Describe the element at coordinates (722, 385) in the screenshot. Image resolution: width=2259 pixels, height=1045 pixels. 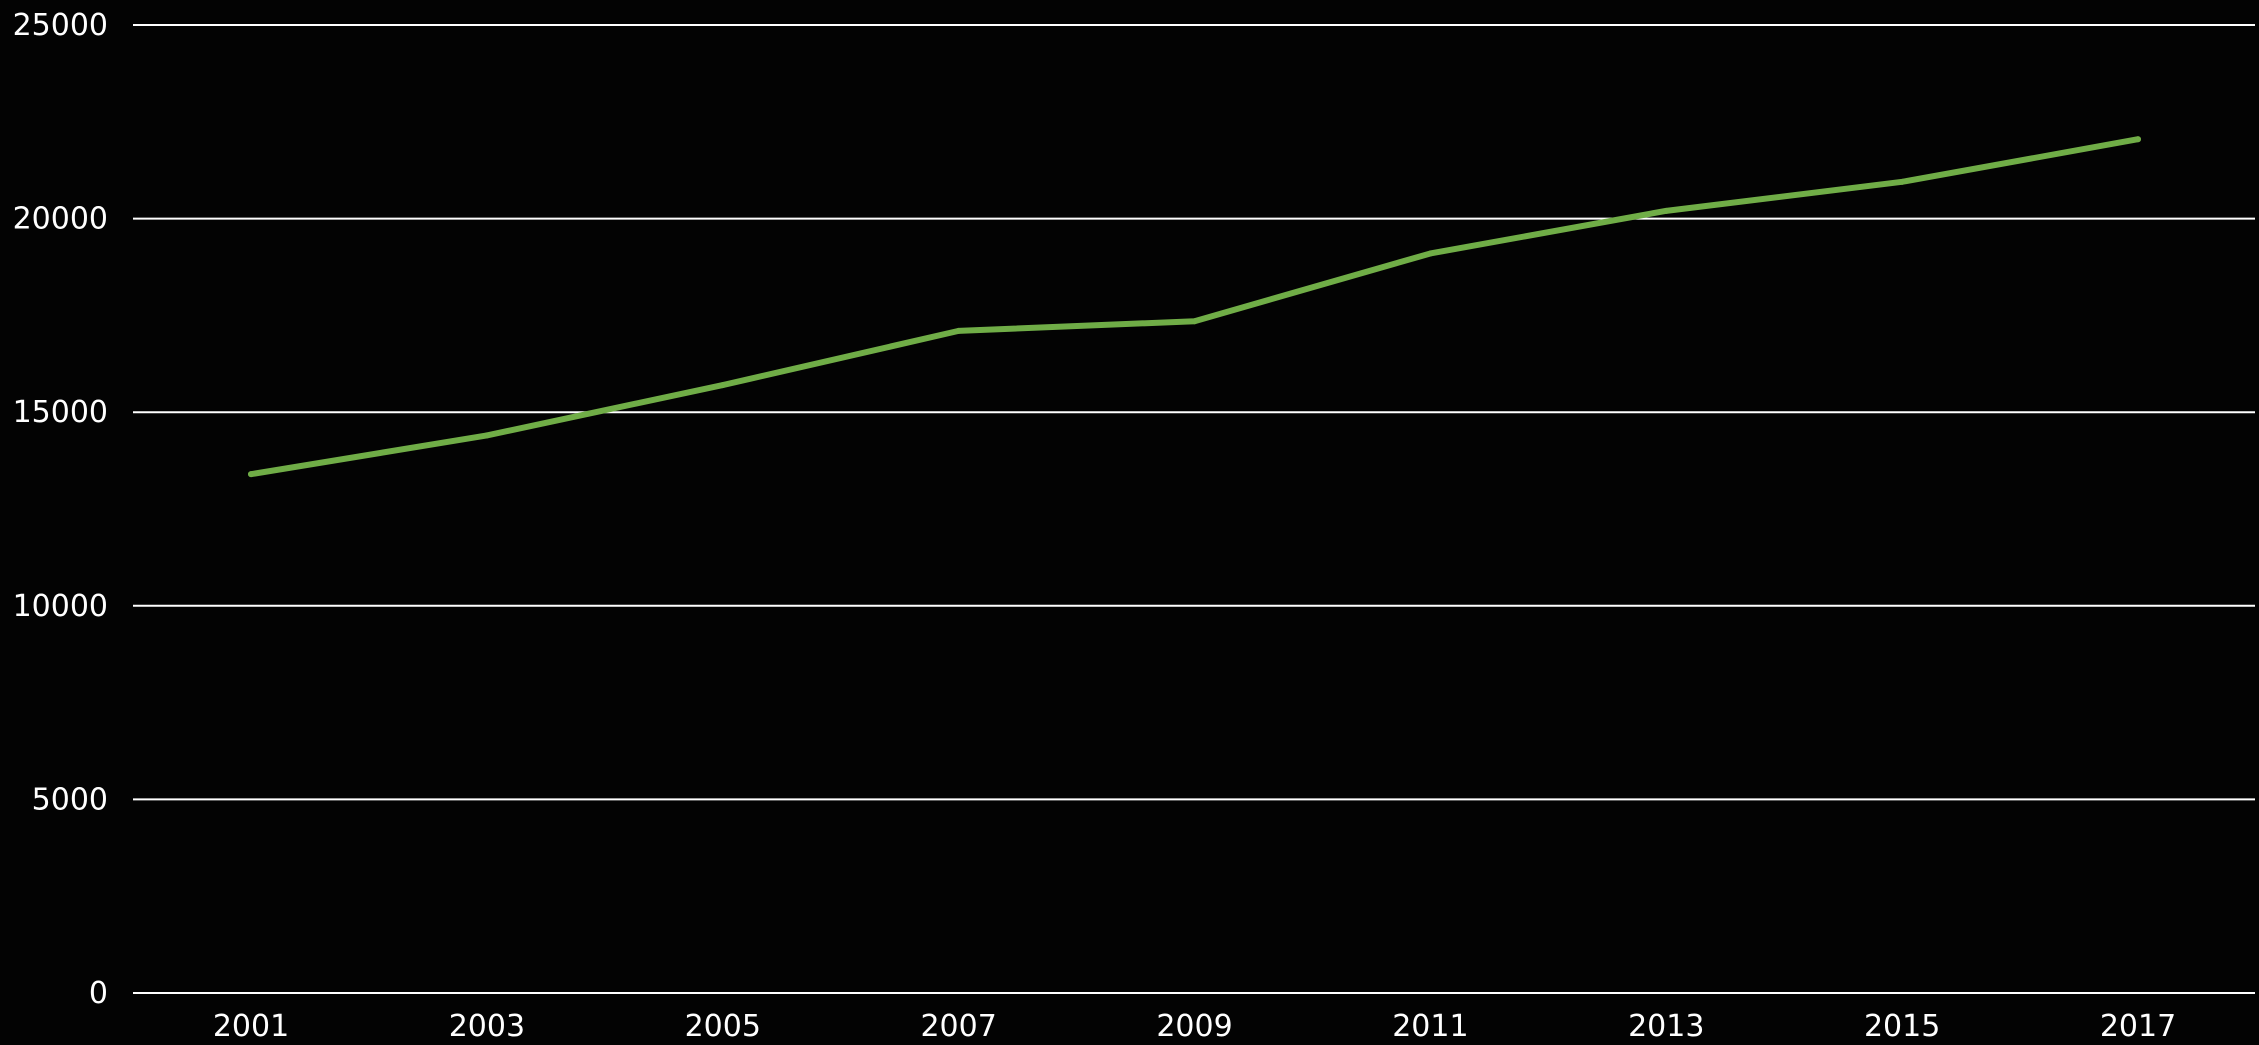
I see `data-point-2005` at that location.